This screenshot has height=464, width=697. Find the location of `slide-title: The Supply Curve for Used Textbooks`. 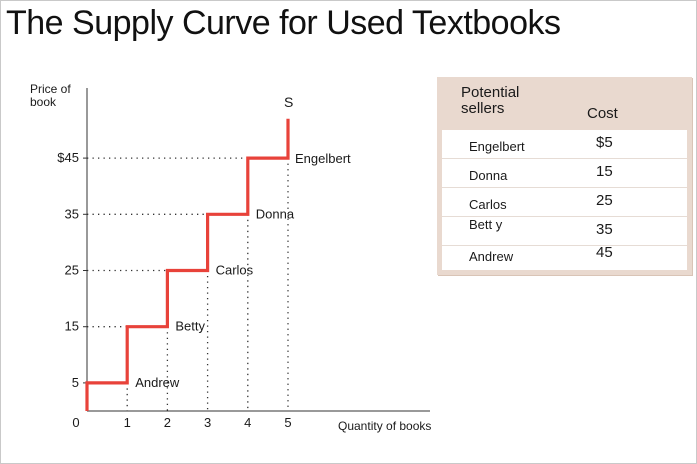

slide-title: The Supply Curve for Used Textbooks is located at coordinates (283, 23).